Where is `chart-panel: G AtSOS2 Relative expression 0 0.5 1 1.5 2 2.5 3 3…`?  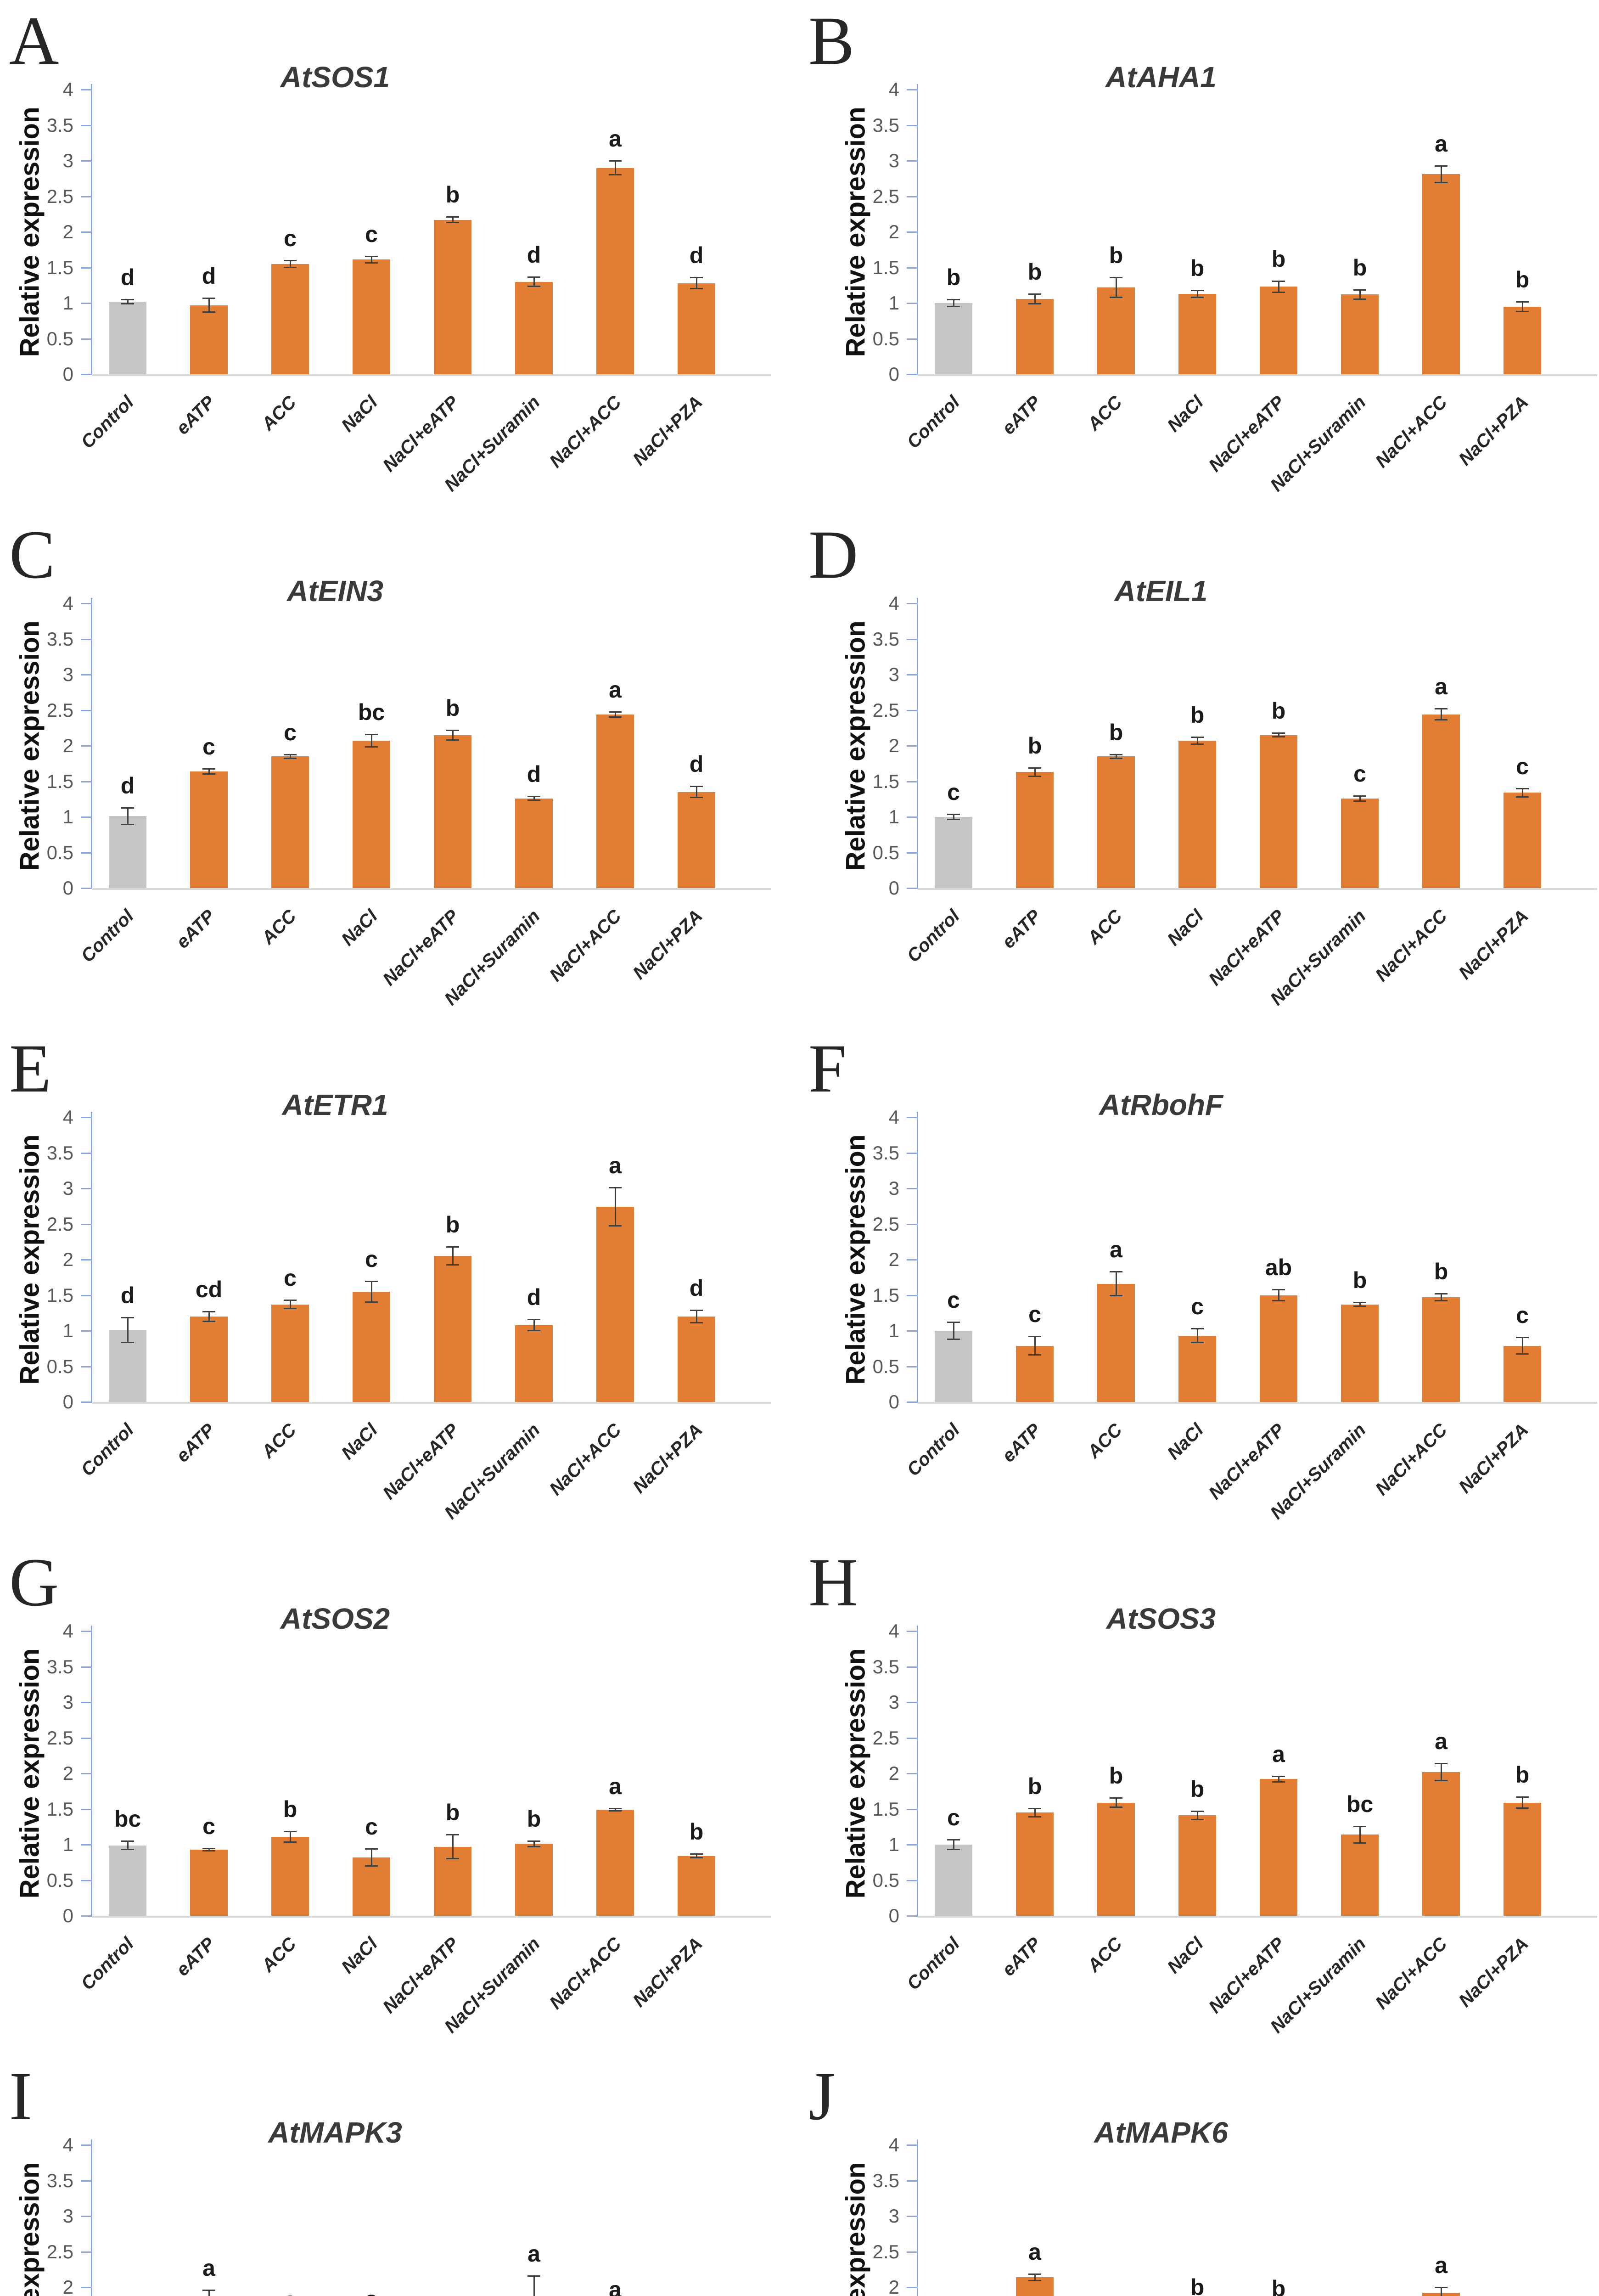 chart-panel: G AtSOS2 Relative expression 0 0.5 1 1.5 2 2.5 3 3… is located at coordinates (399, 1798).